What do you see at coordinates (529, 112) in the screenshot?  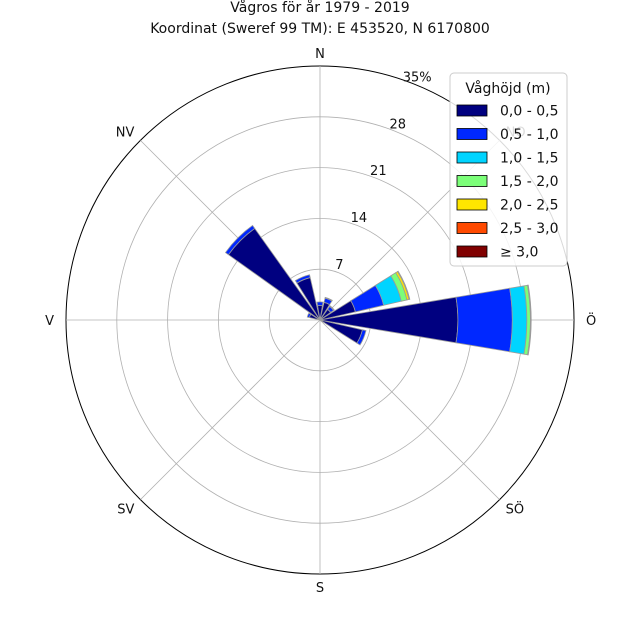 I see `legend-label: 0,0 - 0,5` at bounding box center [529, 112].